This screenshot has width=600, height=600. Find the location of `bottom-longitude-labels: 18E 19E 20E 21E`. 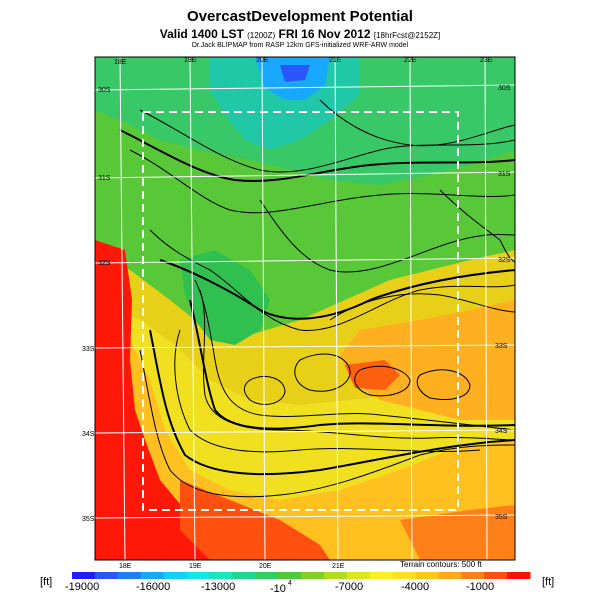

bottom-longitude-labels: 18E 19E 20E 21E is located at coordinates (232, 566).